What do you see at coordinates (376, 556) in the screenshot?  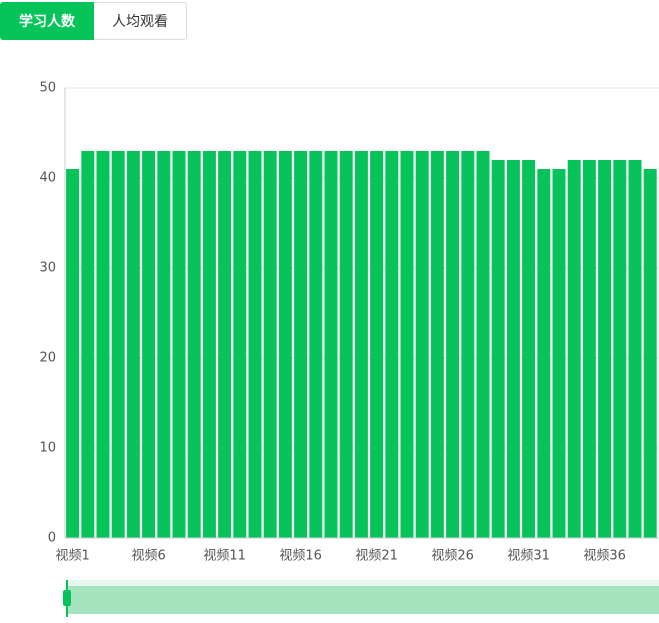 I see `x-tick-label: 视频21` at bounding box center [376, 556].